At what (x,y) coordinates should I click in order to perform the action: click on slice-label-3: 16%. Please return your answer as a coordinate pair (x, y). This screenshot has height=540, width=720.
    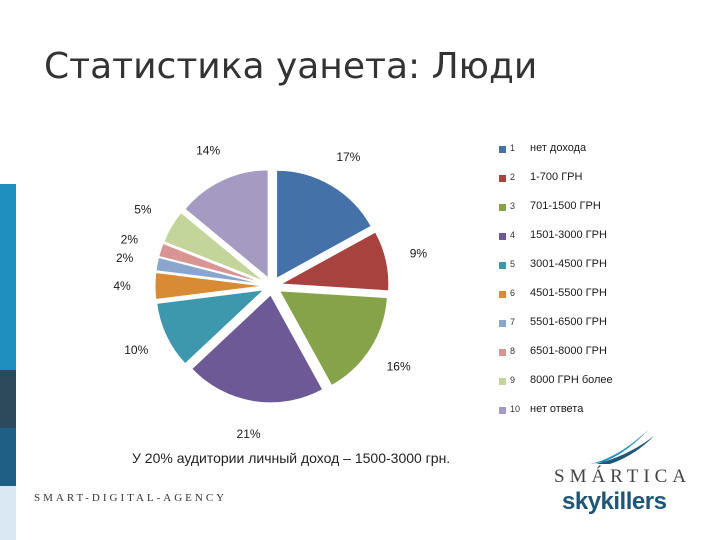
    Looking at the image, I should click on (399, 366).